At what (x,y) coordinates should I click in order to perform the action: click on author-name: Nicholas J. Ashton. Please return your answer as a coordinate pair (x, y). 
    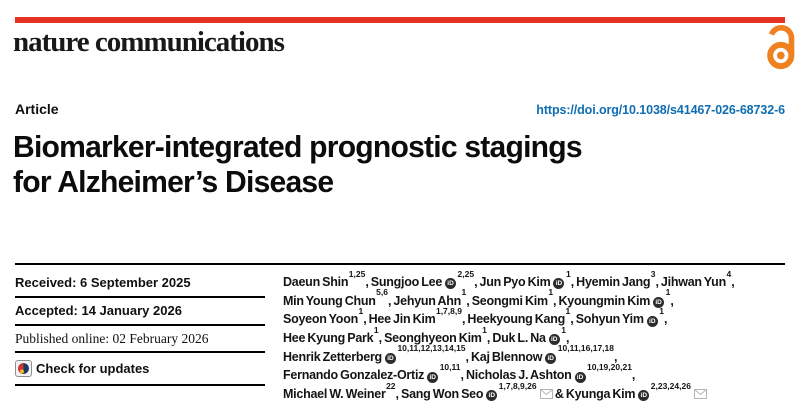
    Looking at the image, I should click on (518, 375).